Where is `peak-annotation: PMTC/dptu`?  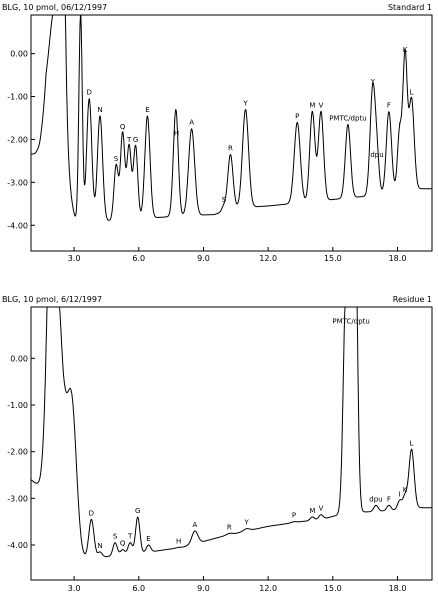
peak-annotation: PMTC/dptu is located at coordinates (350, 321).